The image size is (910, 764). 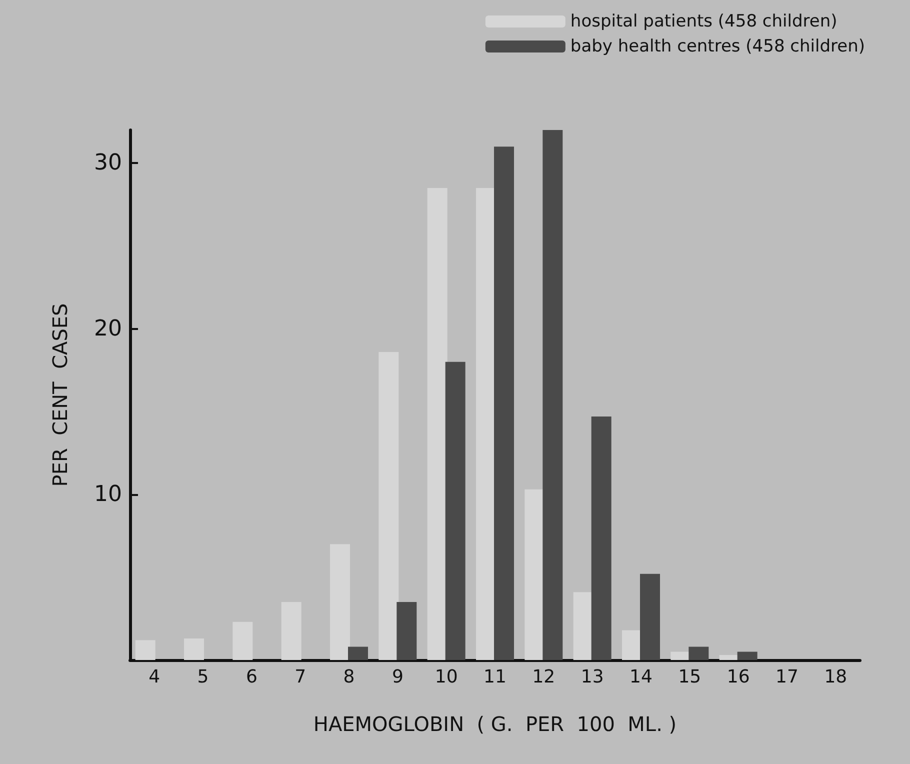 What do you see at coordinates (398, 677) in the screenshot?
I see `x-tick-label: 9` at bounding box center [398, 677].